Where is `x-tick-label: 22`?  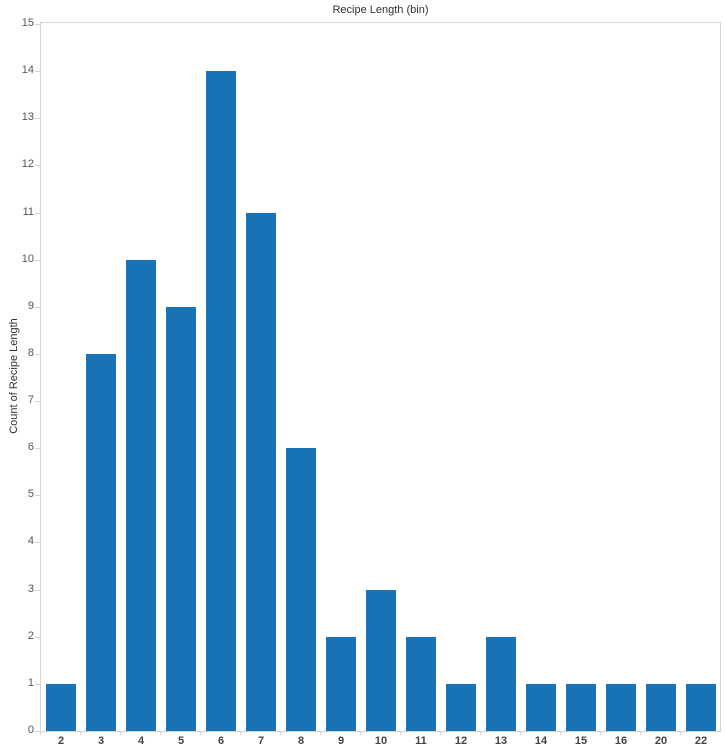 x-tick-label: 22 is located at coordinates (701, 741).